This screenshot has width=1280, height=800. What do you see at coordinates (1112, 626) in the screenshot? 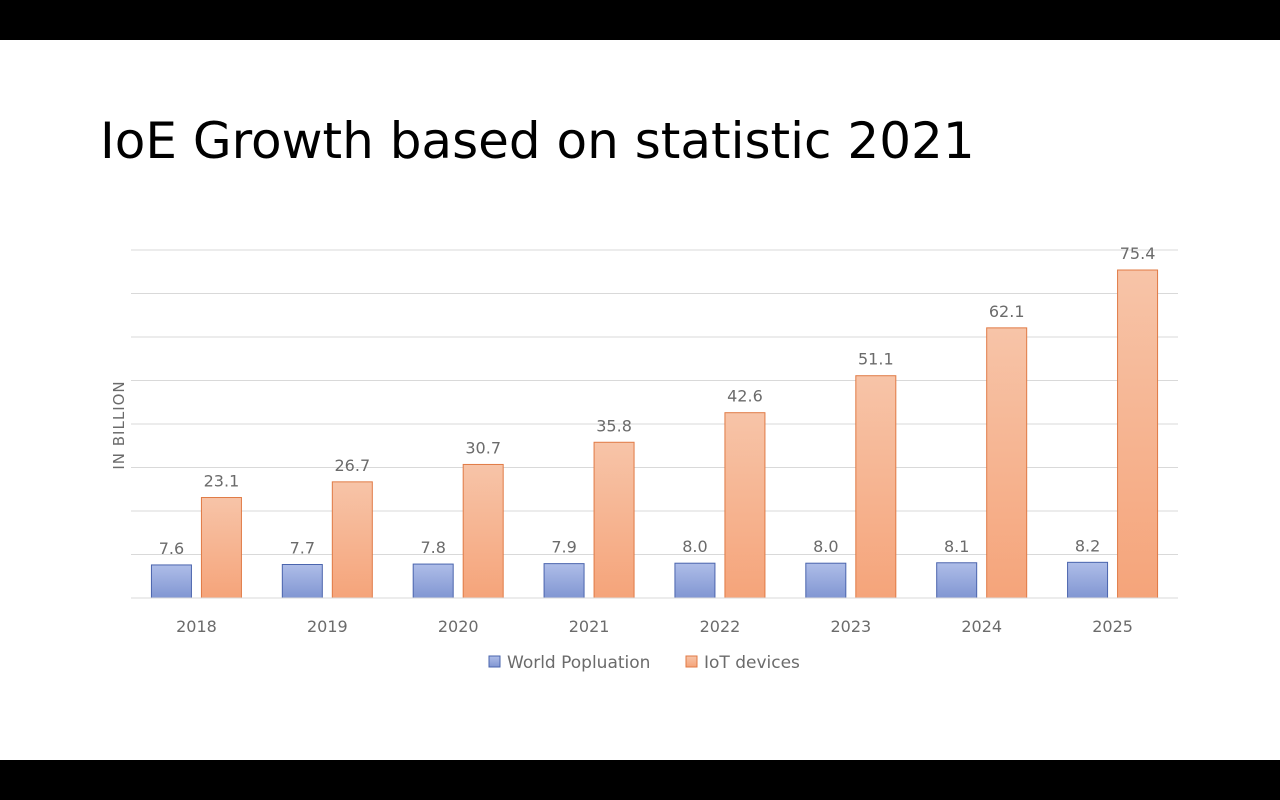
I see `x-tick-label: 2025` at bounding box center [1112, 626].